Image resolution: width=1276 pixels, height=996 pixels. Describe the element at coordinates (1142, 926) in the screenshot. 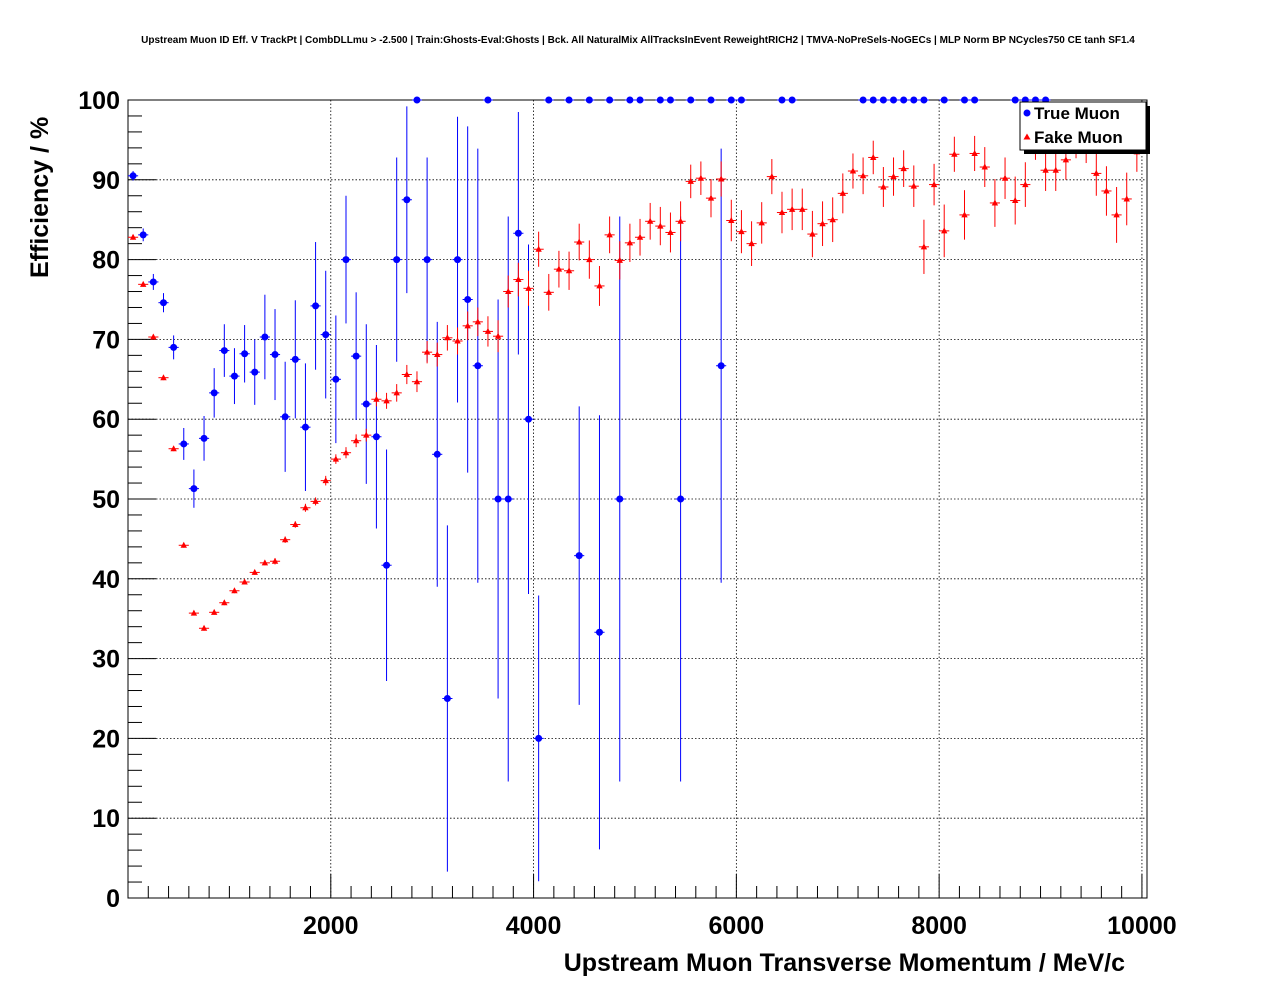

I see `x-tick-label: 10000` at that location.